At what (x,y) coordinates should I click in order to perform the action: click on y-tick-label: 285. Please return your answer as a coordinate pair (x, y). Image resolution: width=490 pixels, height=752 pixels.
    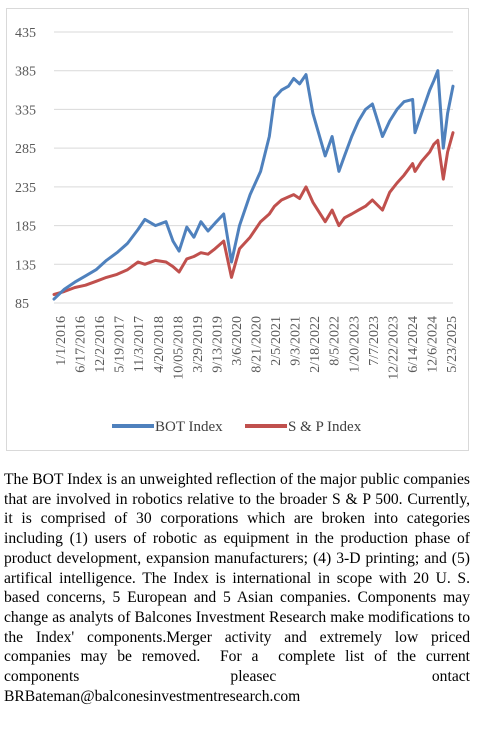
    Looking at the image, I should click on (25, 149).